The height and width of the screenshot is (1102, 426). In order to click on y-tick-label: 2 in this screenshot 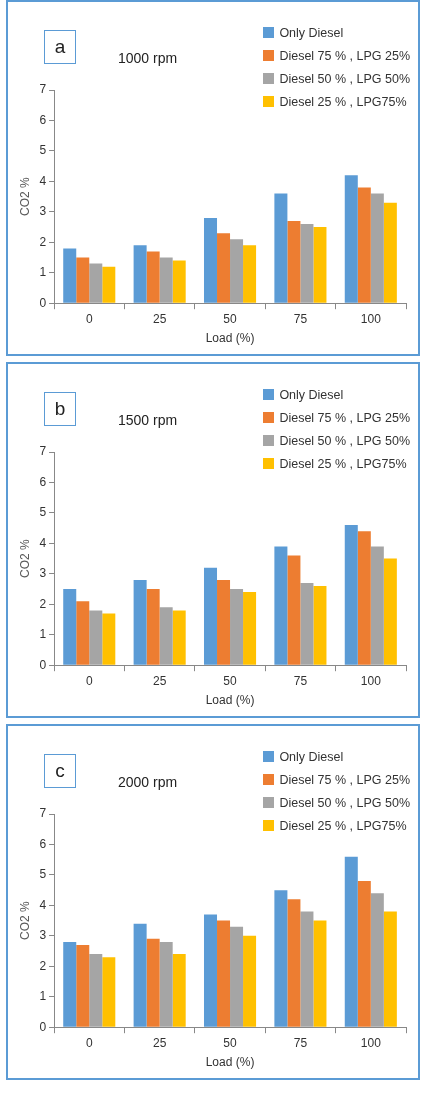, I will do `click(43, 603)`.